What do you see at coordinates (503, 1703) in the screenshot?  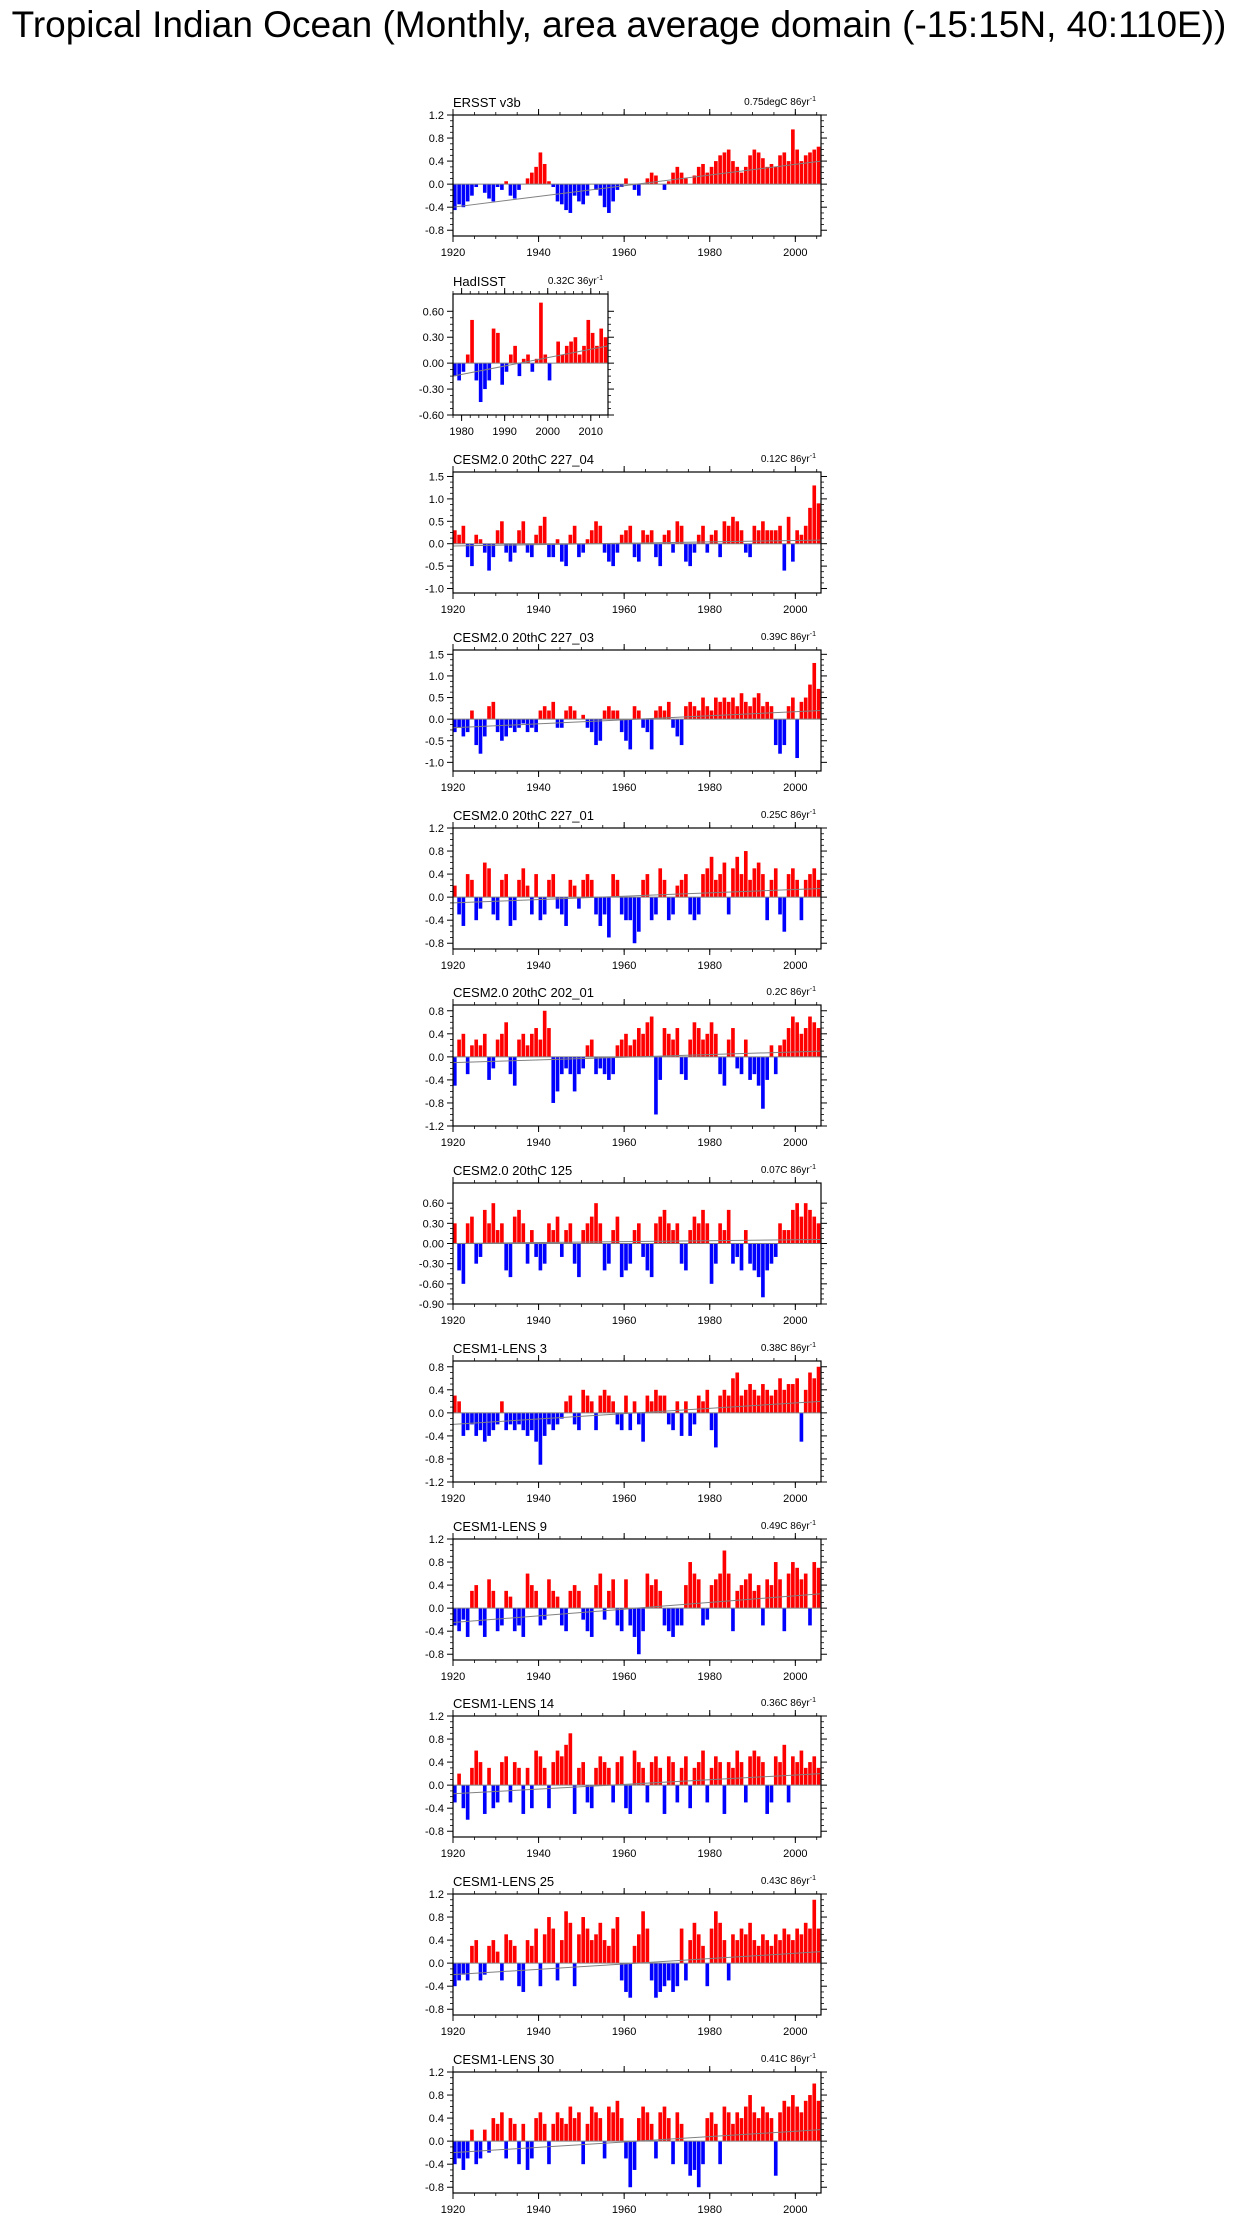 I see `panel-title: CESM1-LENS 14` at bounding box center [503, 1703].